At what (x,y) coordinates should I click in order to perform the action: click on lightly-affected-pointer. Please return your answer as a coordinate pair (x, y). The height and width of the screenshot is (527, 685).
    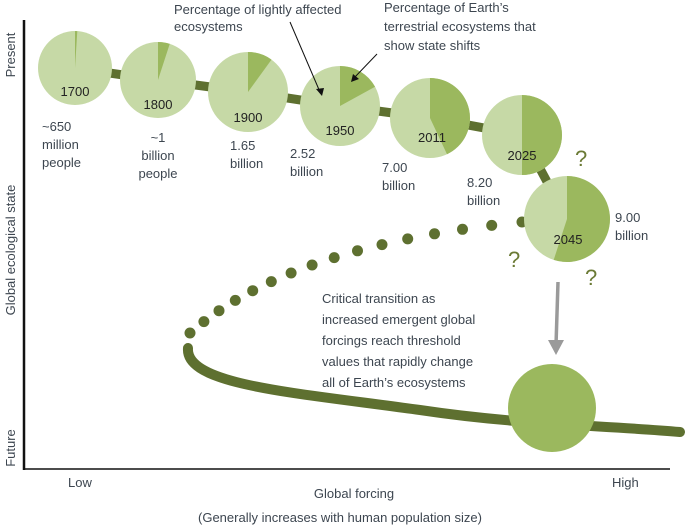
    Looking at the image, I should click on (305, 57).